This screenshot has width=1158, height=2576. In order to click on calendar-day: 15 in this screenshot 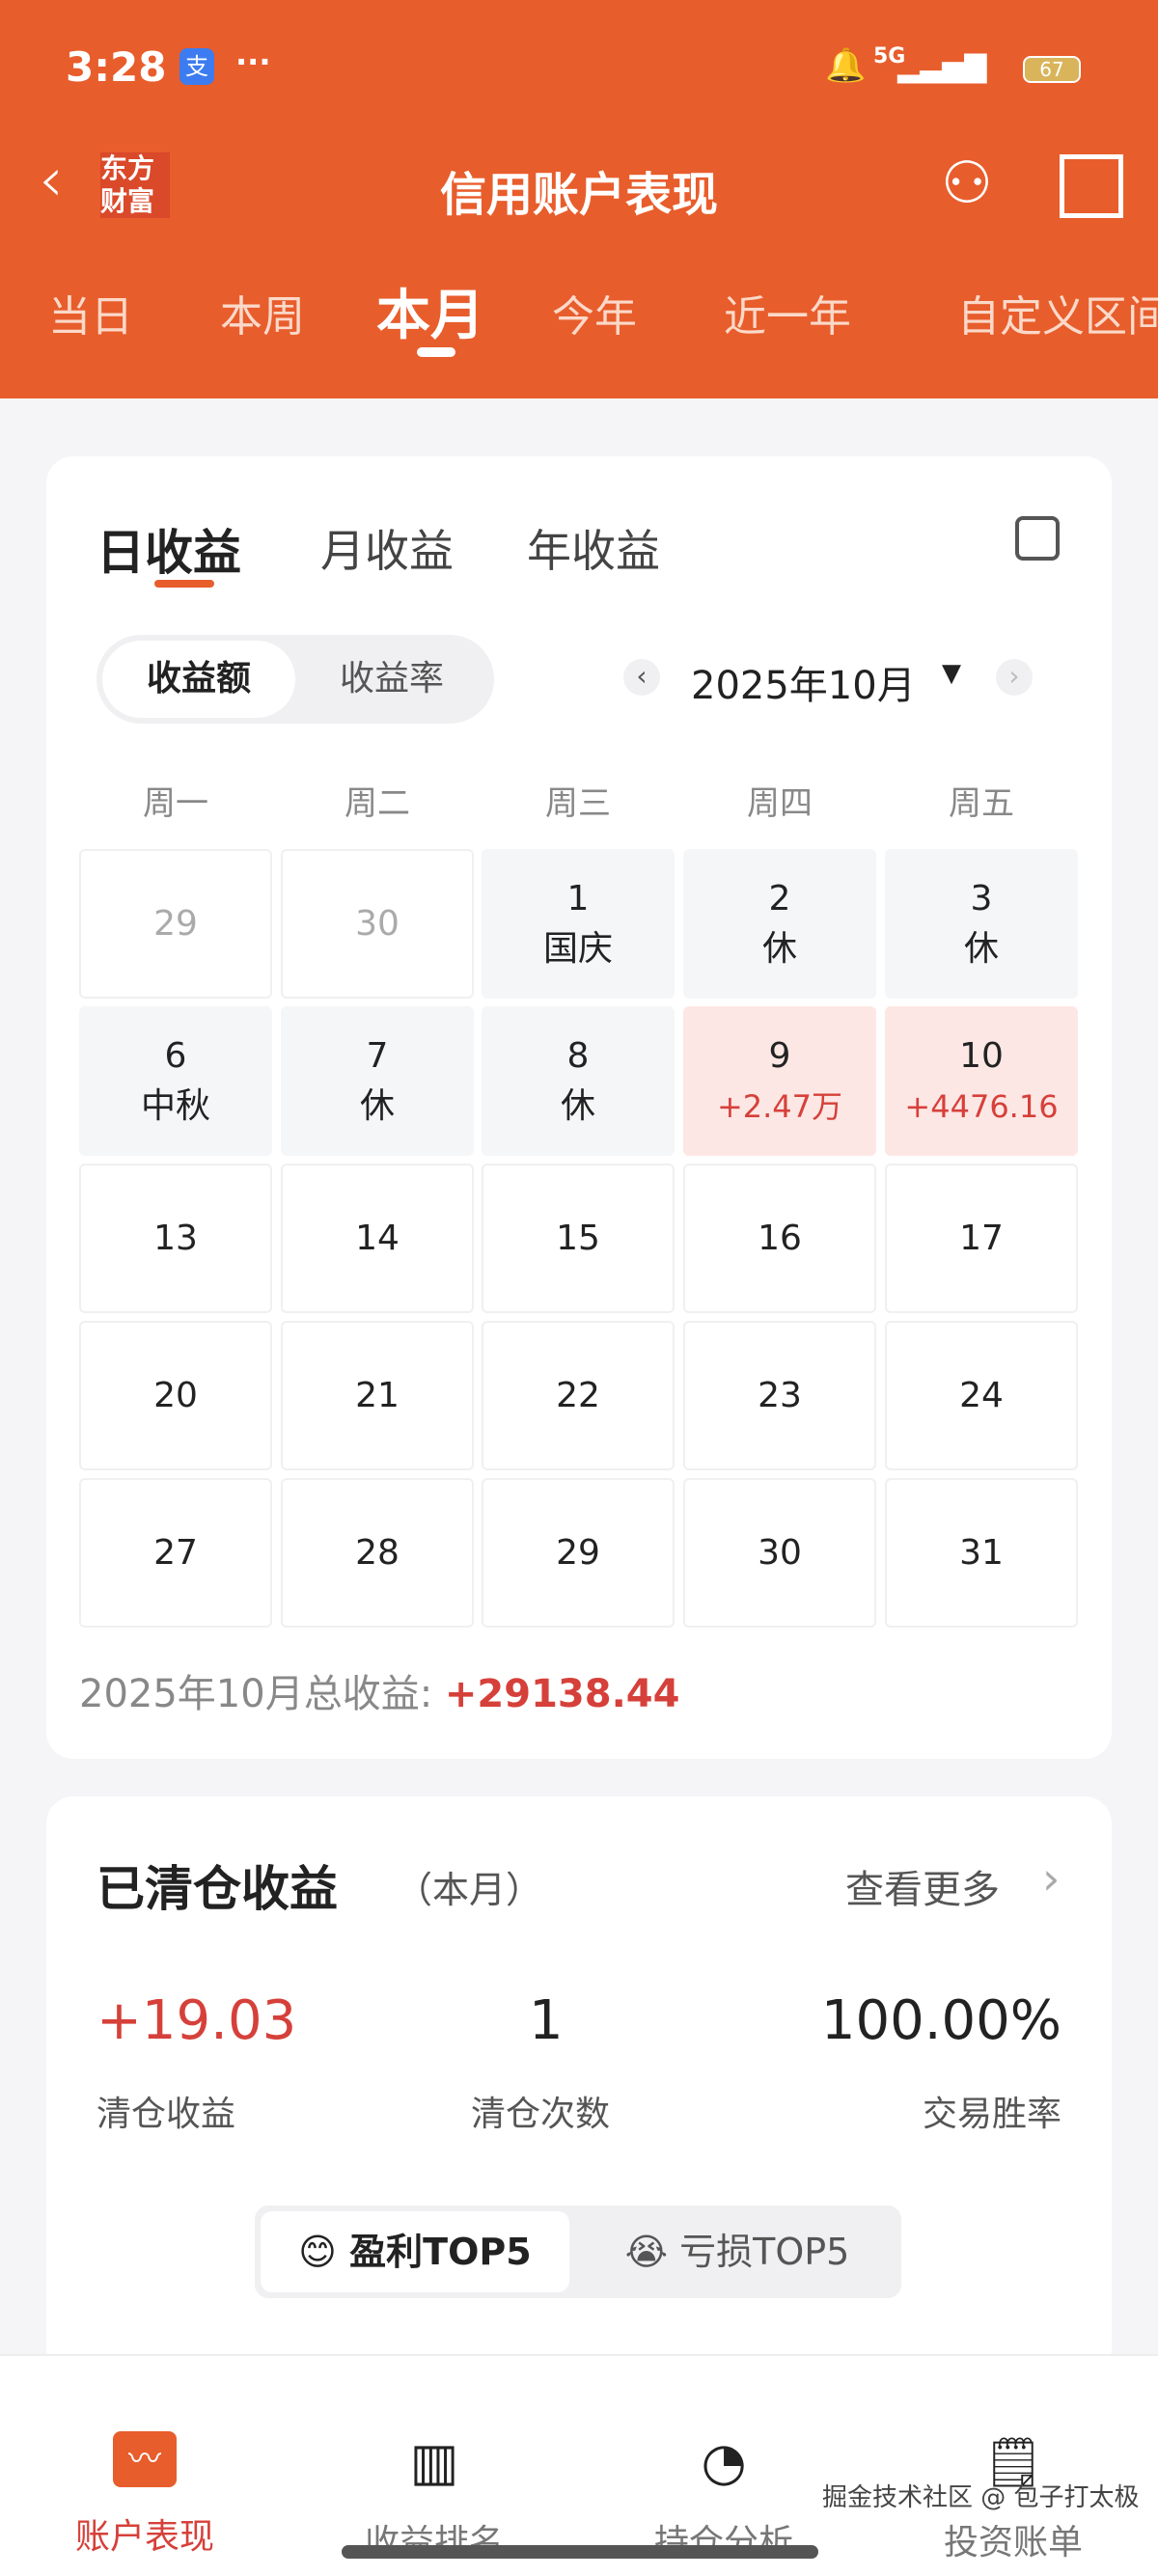, I will do `click(578, 1239)`.